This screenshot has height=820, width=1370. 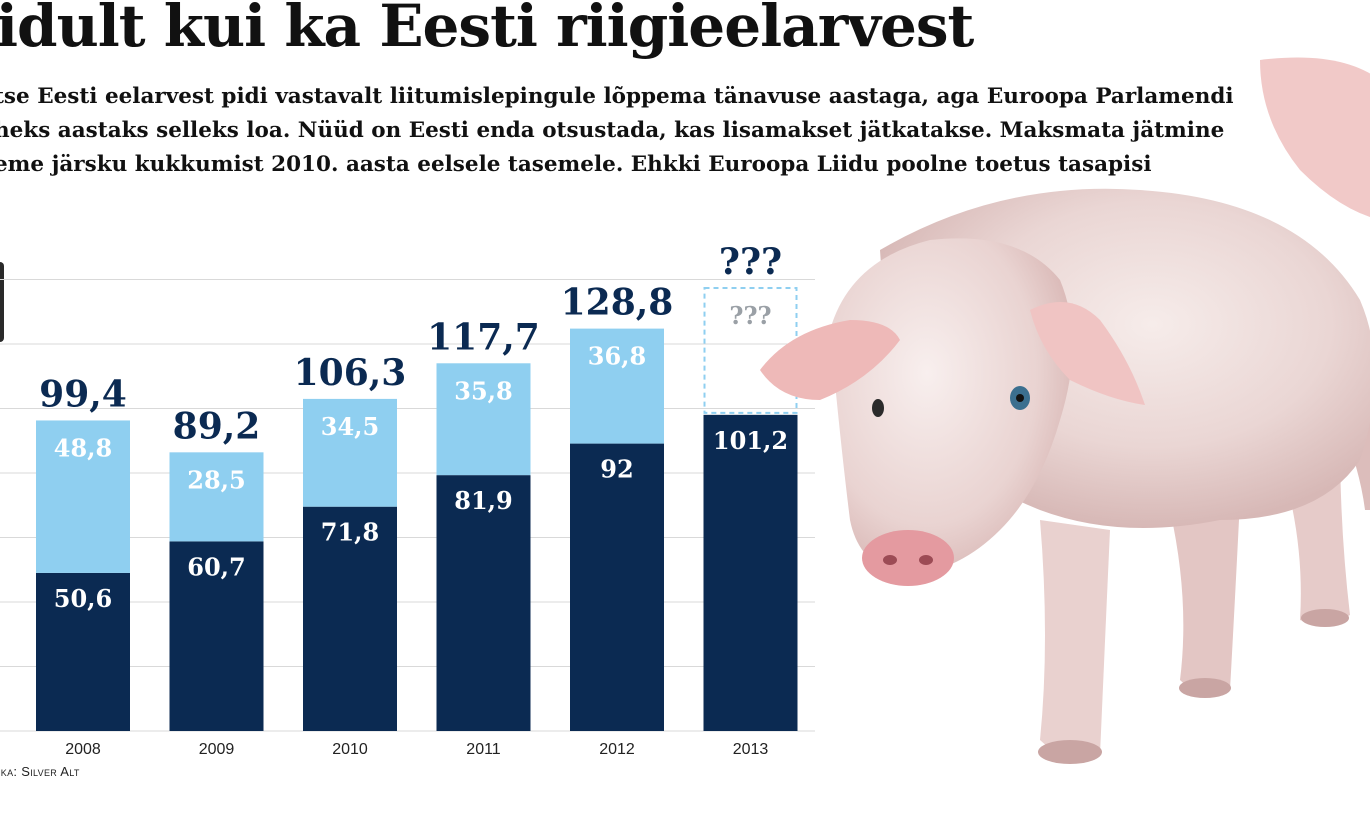 What do you see at coordinates (350, 373) in the screenshot?
I see `bar-total-label: 106,3` at bounding box center [350, 373].